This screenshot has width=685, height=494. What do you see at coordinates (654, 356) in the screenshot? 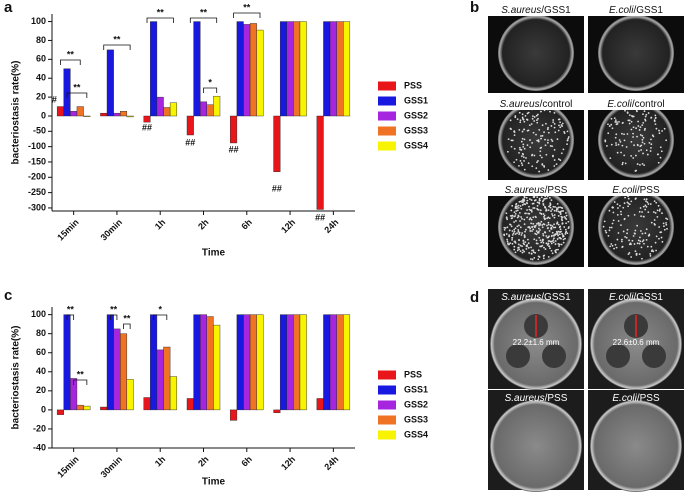
I see `inhibition-zone` at bounding box center [654, 356].